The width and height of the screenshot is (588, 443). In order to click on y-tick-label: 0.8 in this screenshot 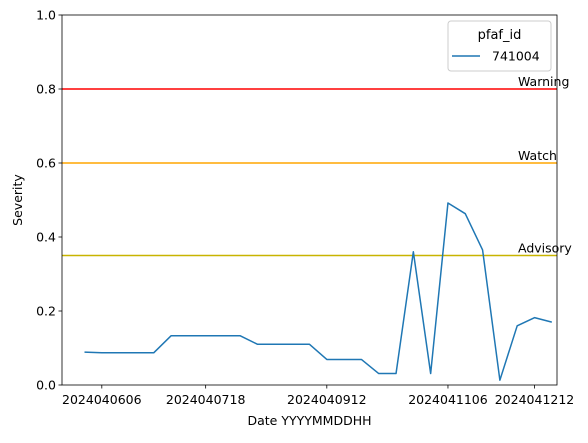, I will do `click(46, 89)`.